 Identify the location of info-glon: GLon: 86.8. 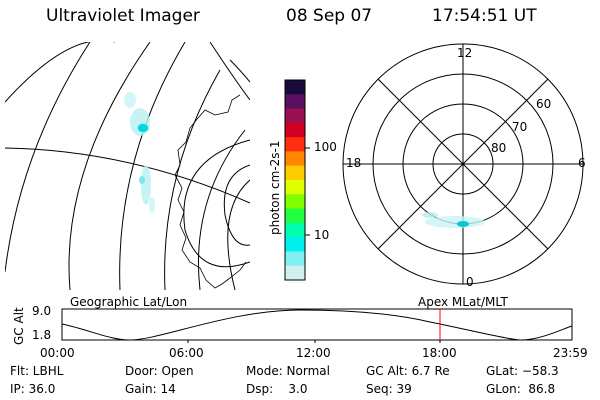
(521, 389).